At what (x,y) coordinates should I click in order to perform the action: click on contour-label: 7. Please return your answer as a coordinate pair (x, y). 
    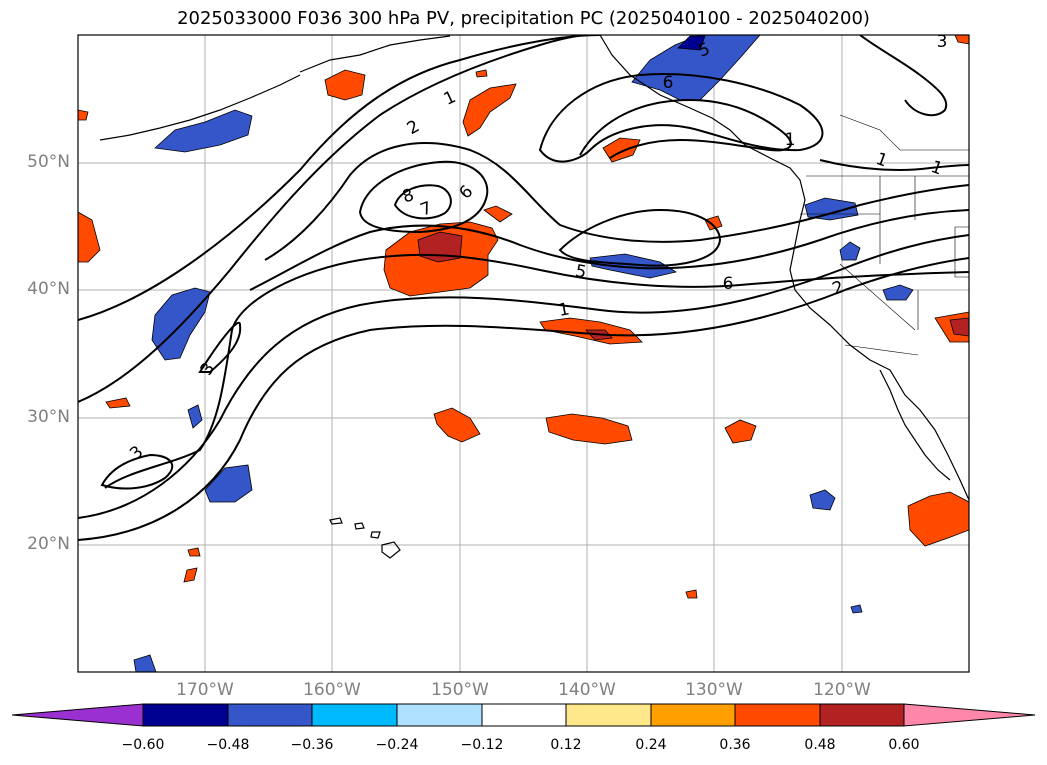
    Looking at the image, I should click on (426, 209).